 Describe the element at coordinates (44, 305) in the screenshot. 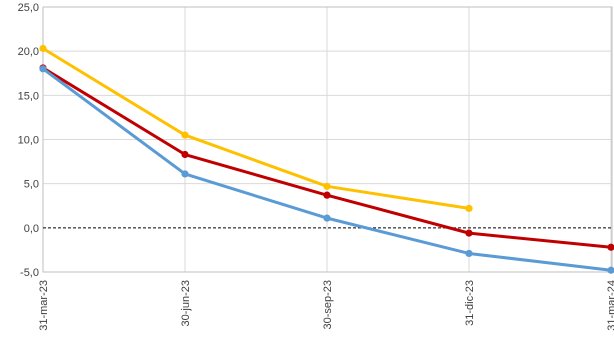

I see `x-tick-label: 31-mar-23` at that location.